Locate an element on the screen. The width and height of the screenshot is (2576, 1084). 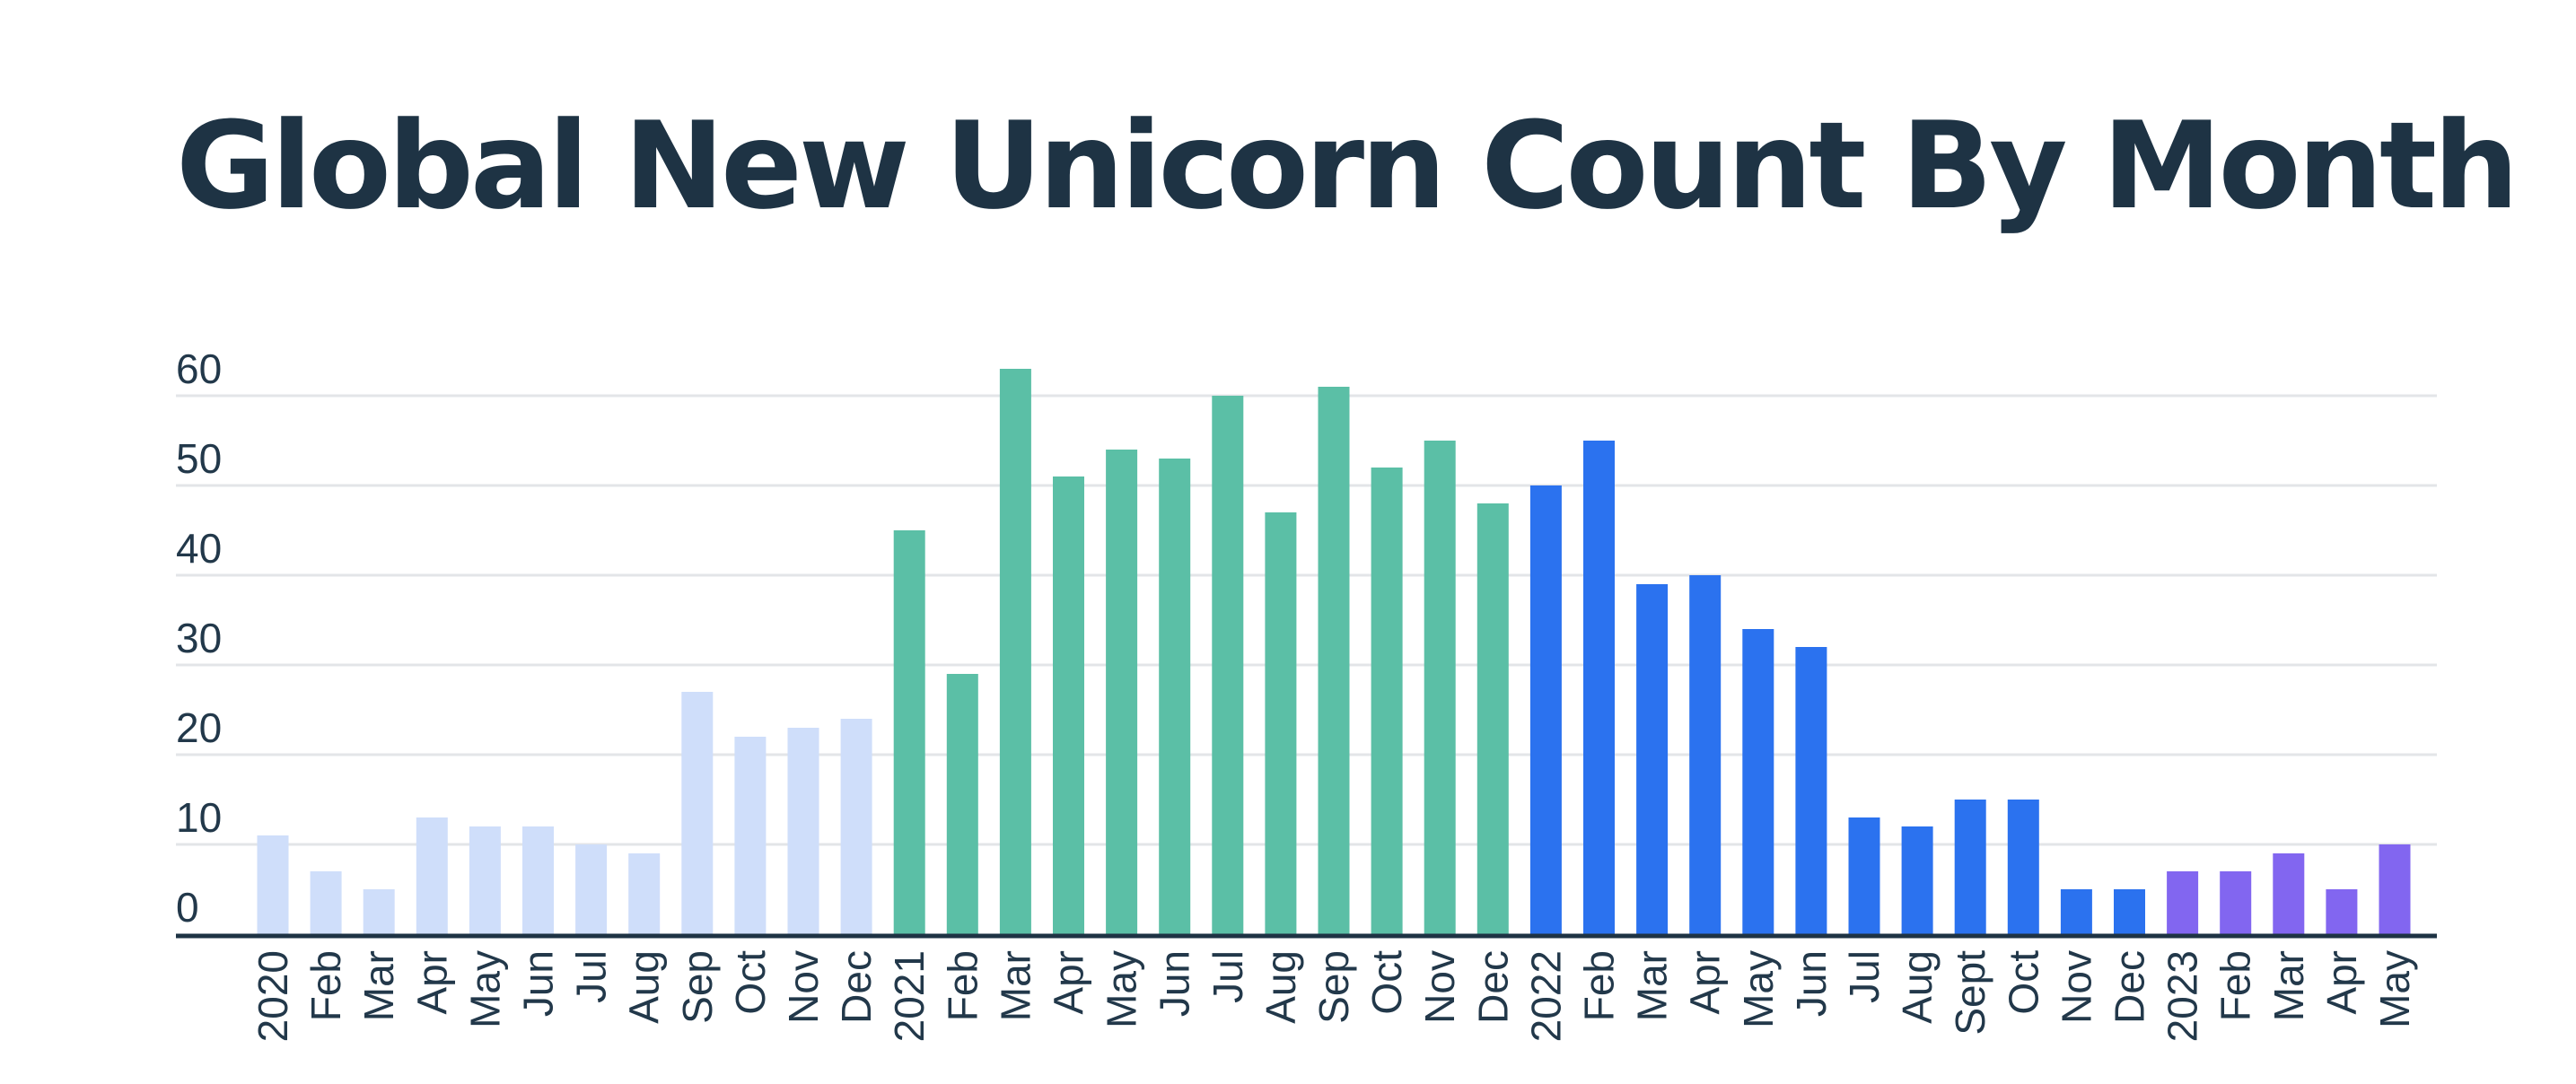
y-tick-label: 20 is located at coordinates (199, 727).